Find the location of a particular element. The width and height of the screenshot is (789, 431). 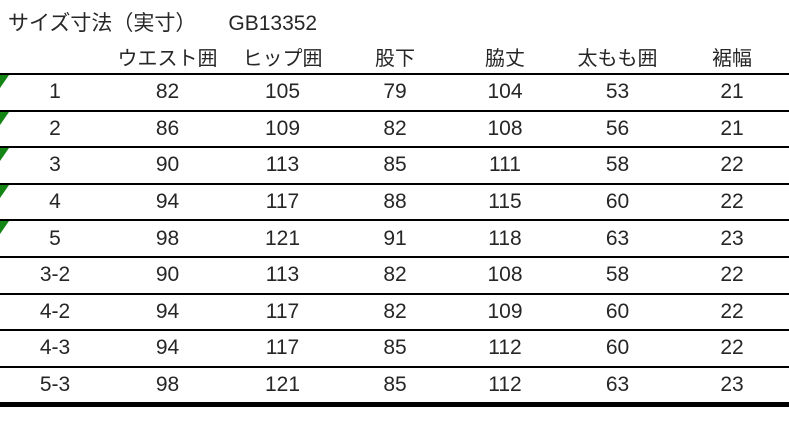

size-label: 3-2 is located at coordinates (55, 275).